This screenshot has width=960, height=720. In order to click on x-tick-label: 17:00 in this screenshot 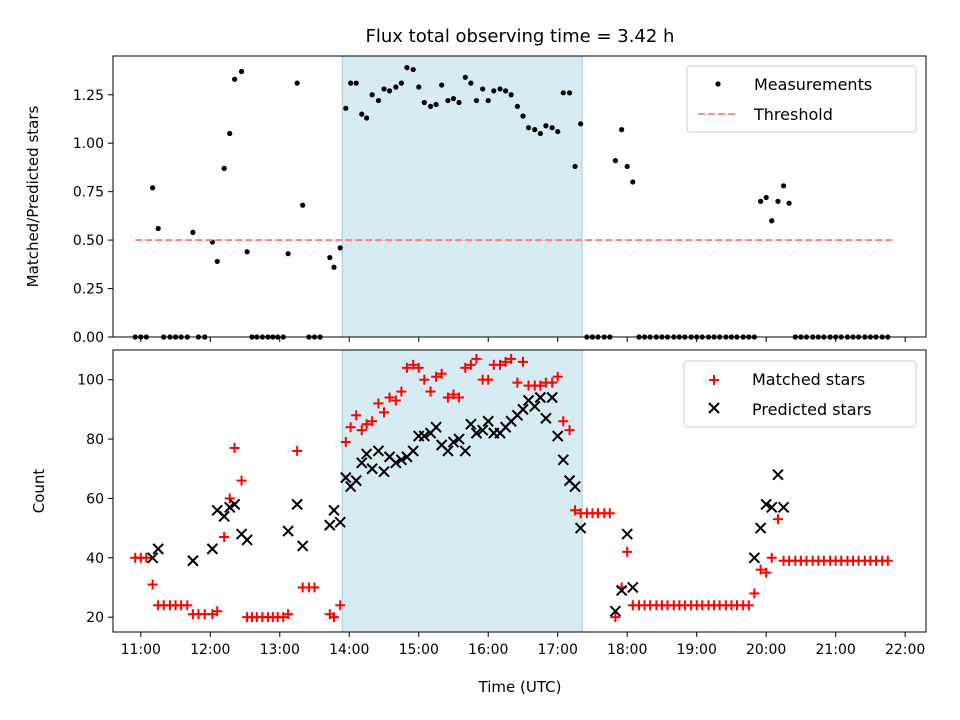, I will do `click(558, 650)`.